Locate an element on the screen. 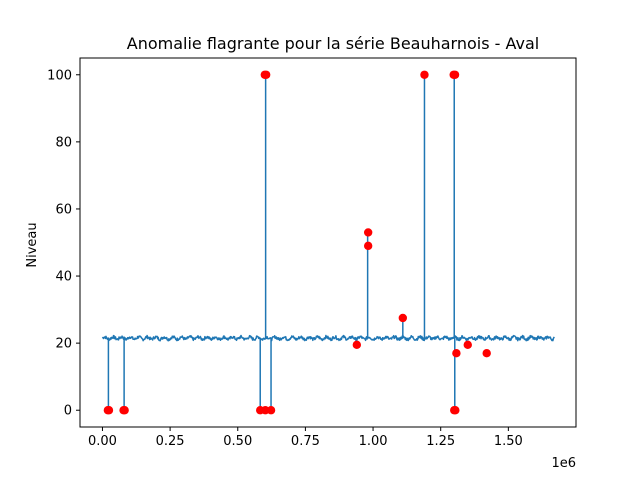 The image size is (640, 480). x-tick-label: 1.00 is located at coordinates (373, 441).